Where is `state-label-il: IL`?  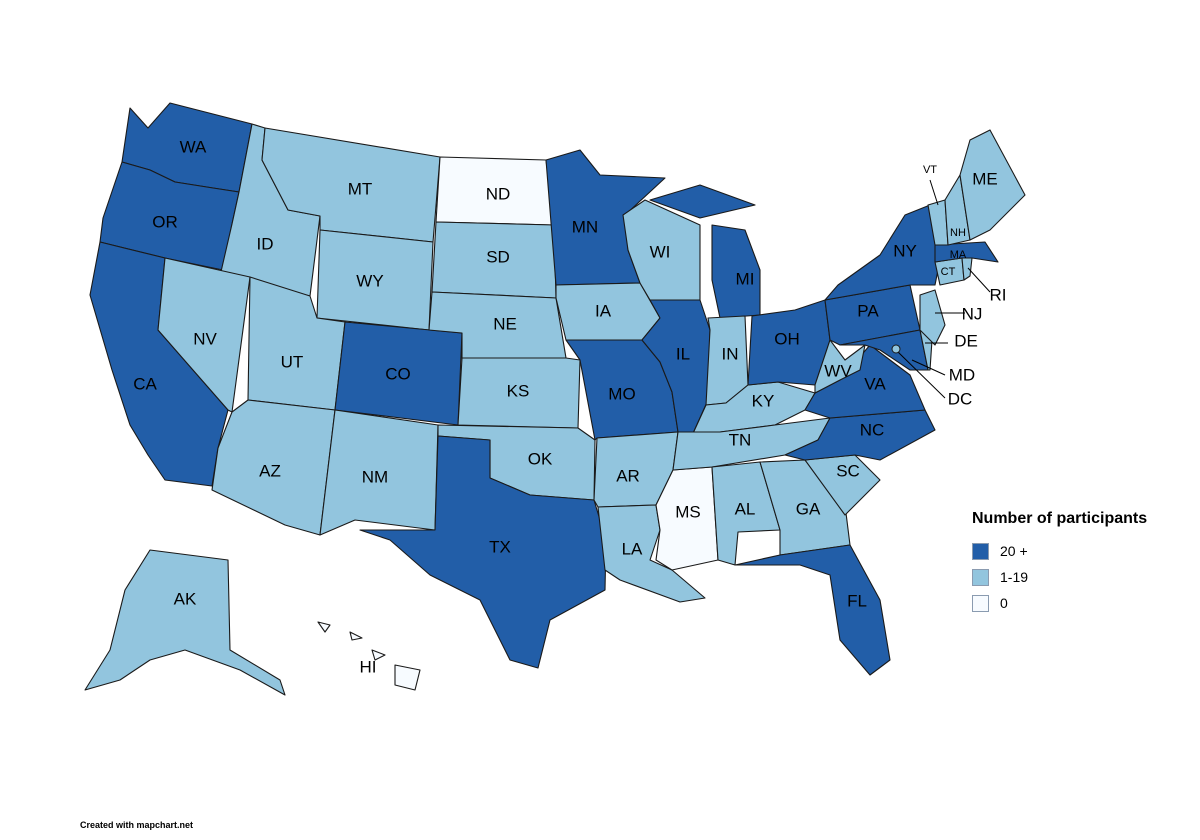 state-label-il: IL is located at coordinates (683, 353).